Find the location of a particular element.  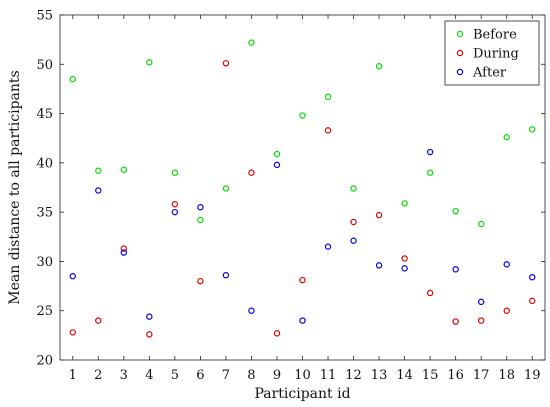

x-tick-label: 9 is located at coordinates (277, 375).